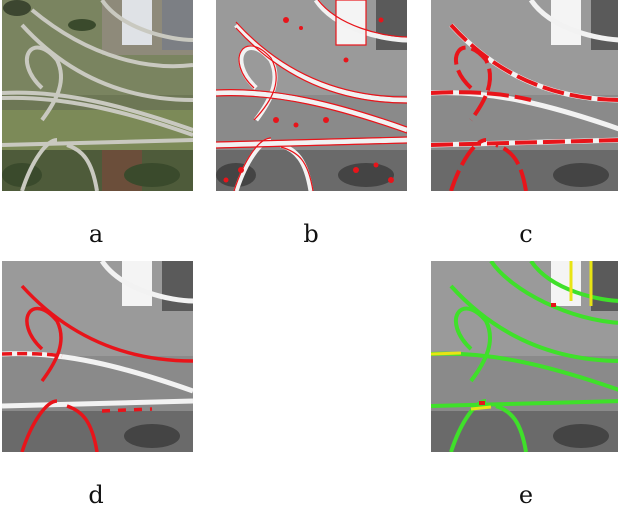 This screenshot has width=618, height=509. I want to click on caption-b: b, so click(311, 234).